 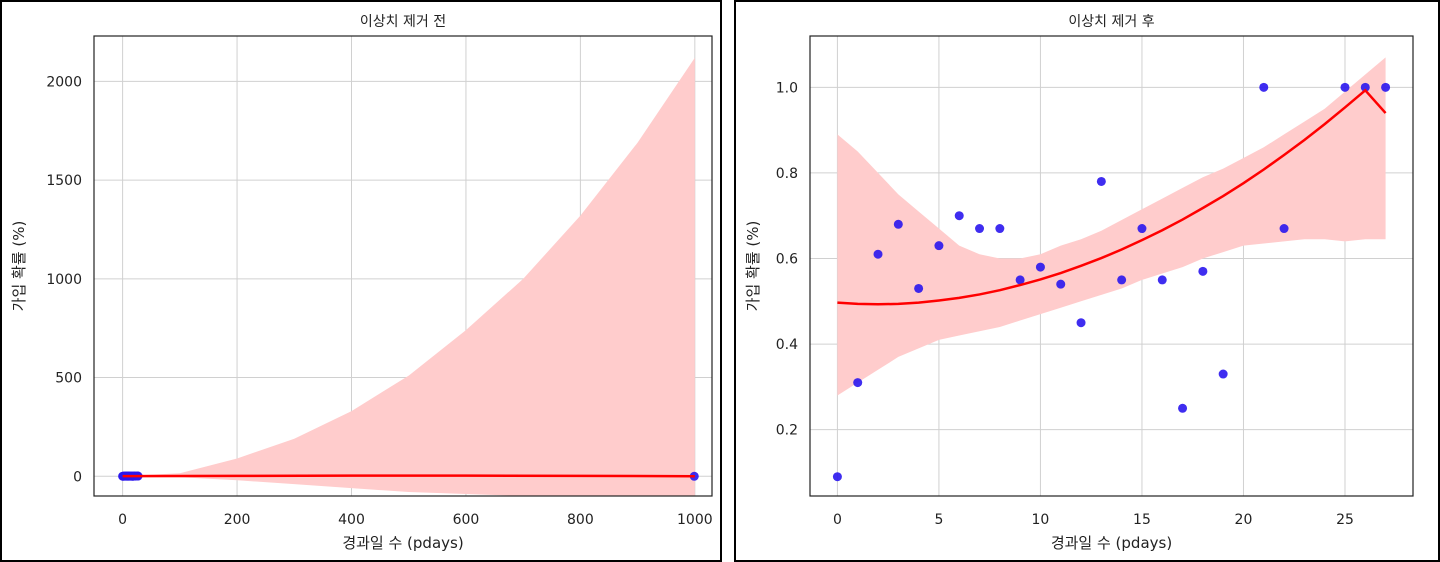 I want to click on y-tick-label: 0.6, so click(x=787, y=260).